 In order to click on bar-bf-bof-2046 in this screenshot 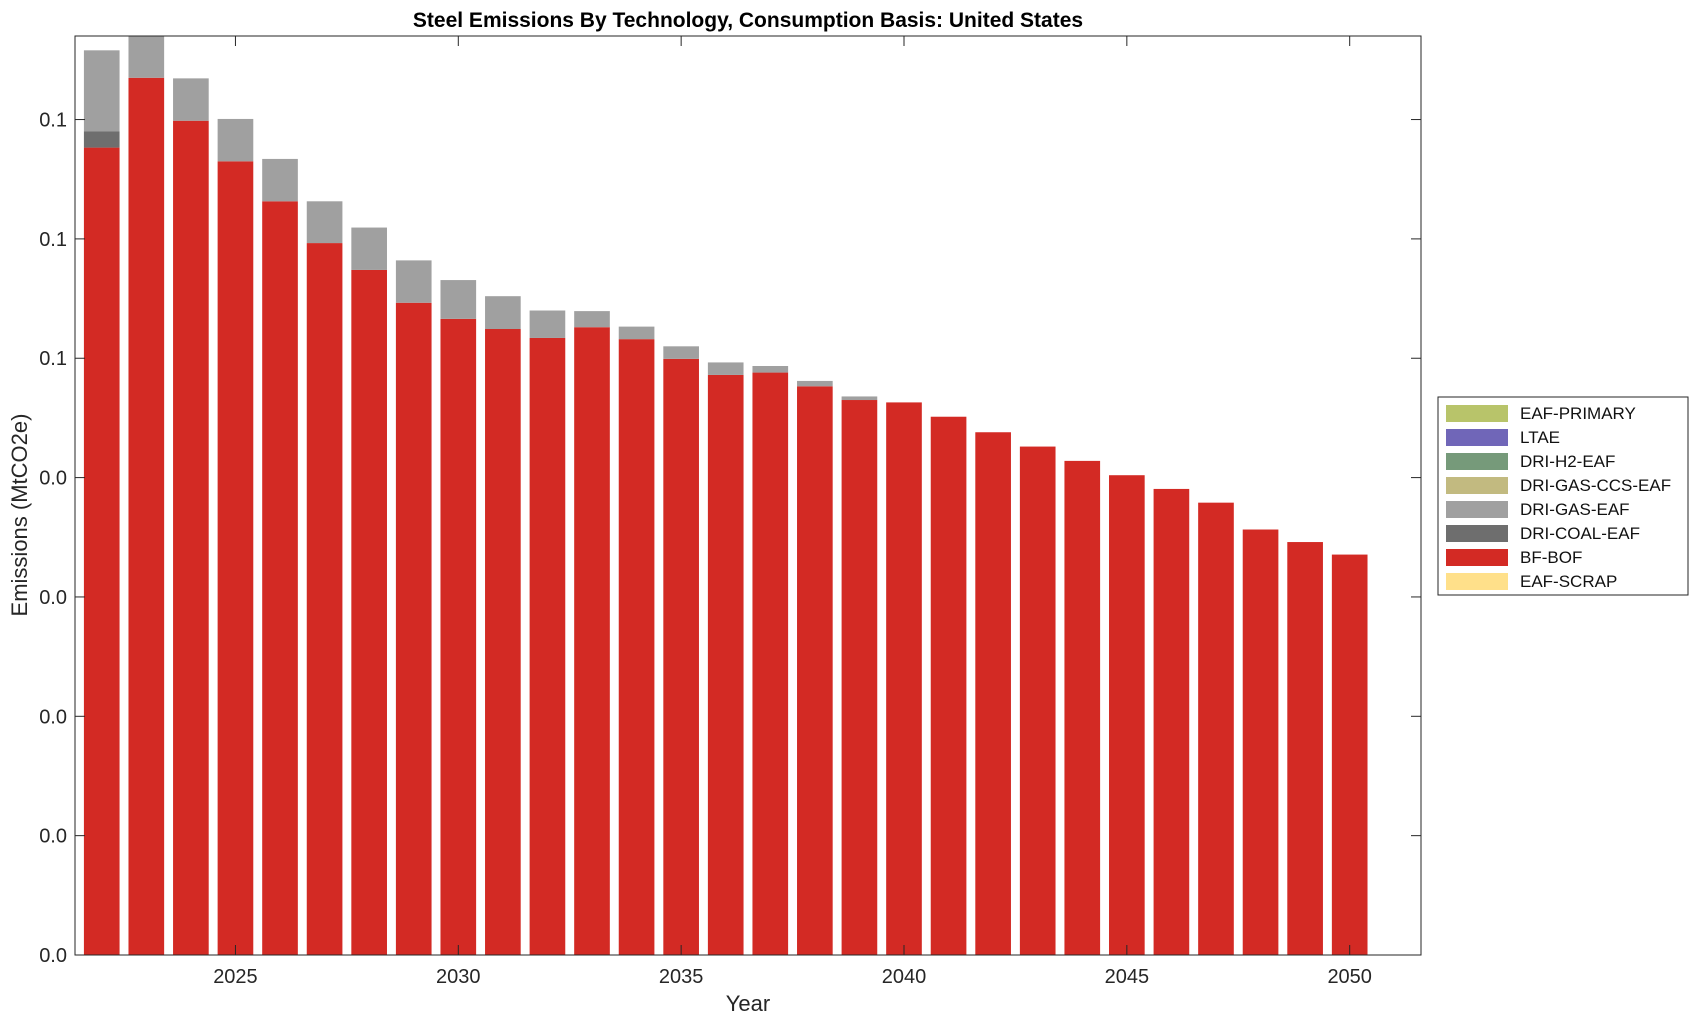, I will do `click(1171, 721)`.